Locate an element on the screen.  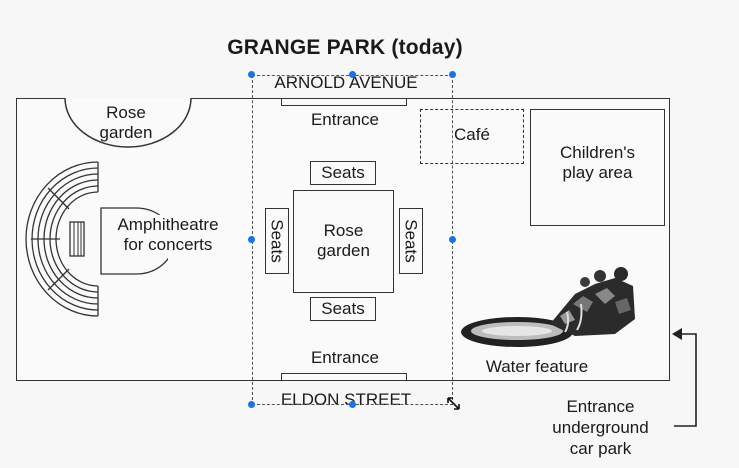
cafe-label: Café is located at coordinates (472, 134).